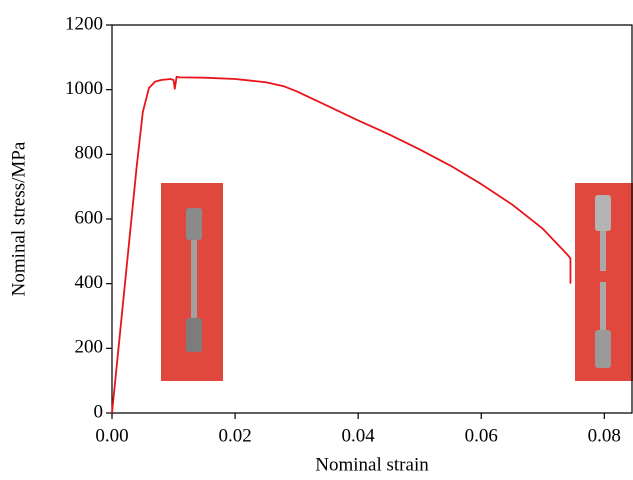 Image resolution: width=633 pixels, height=480 pixels. What do you see at coordinates (89, 282) in the screenshot?
I see `y-tick-label: 400` at bounding box center [89, 282].